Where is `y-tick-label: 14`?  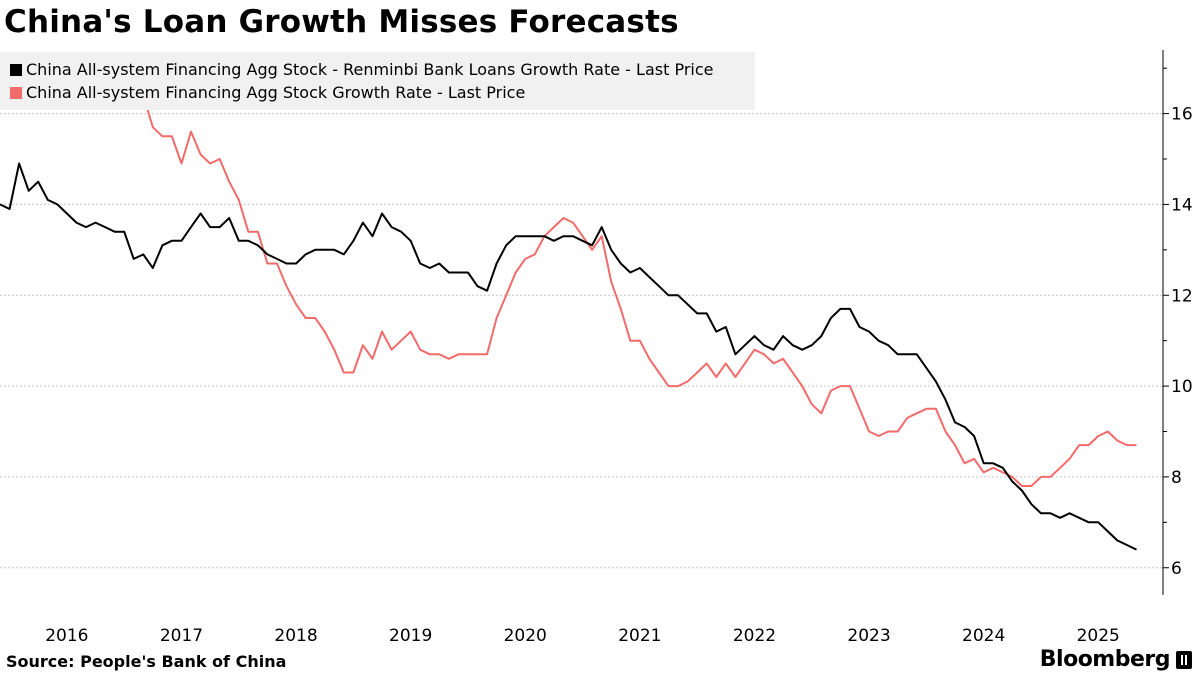 y-tick-label: 14 is located at coordinates (1182, 205).